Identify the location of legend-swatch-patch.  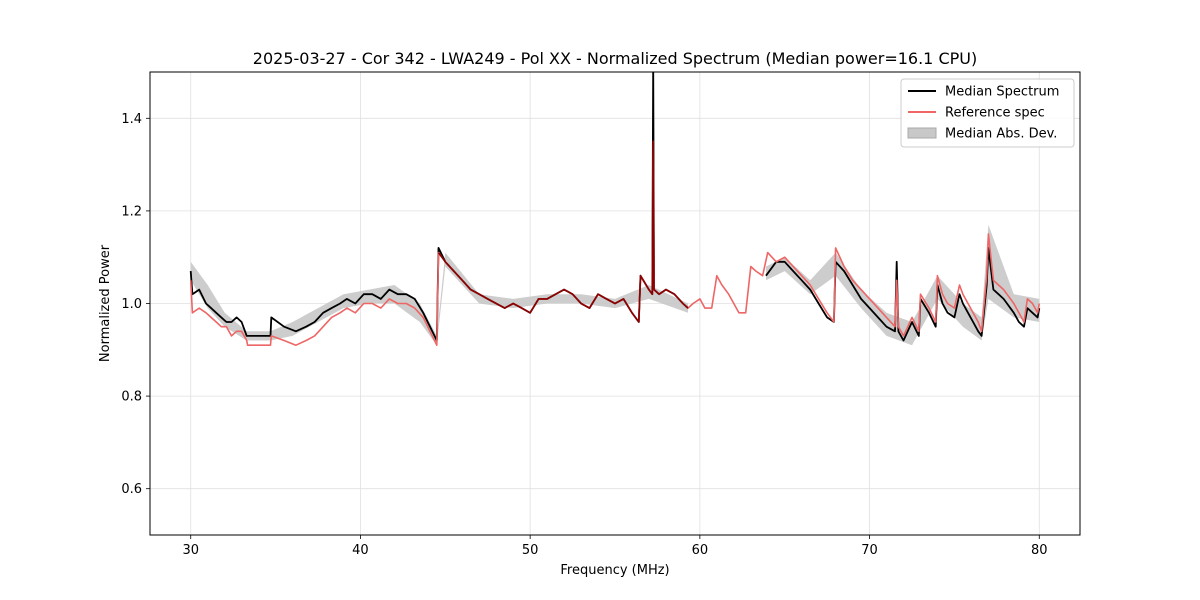
(922, 133).